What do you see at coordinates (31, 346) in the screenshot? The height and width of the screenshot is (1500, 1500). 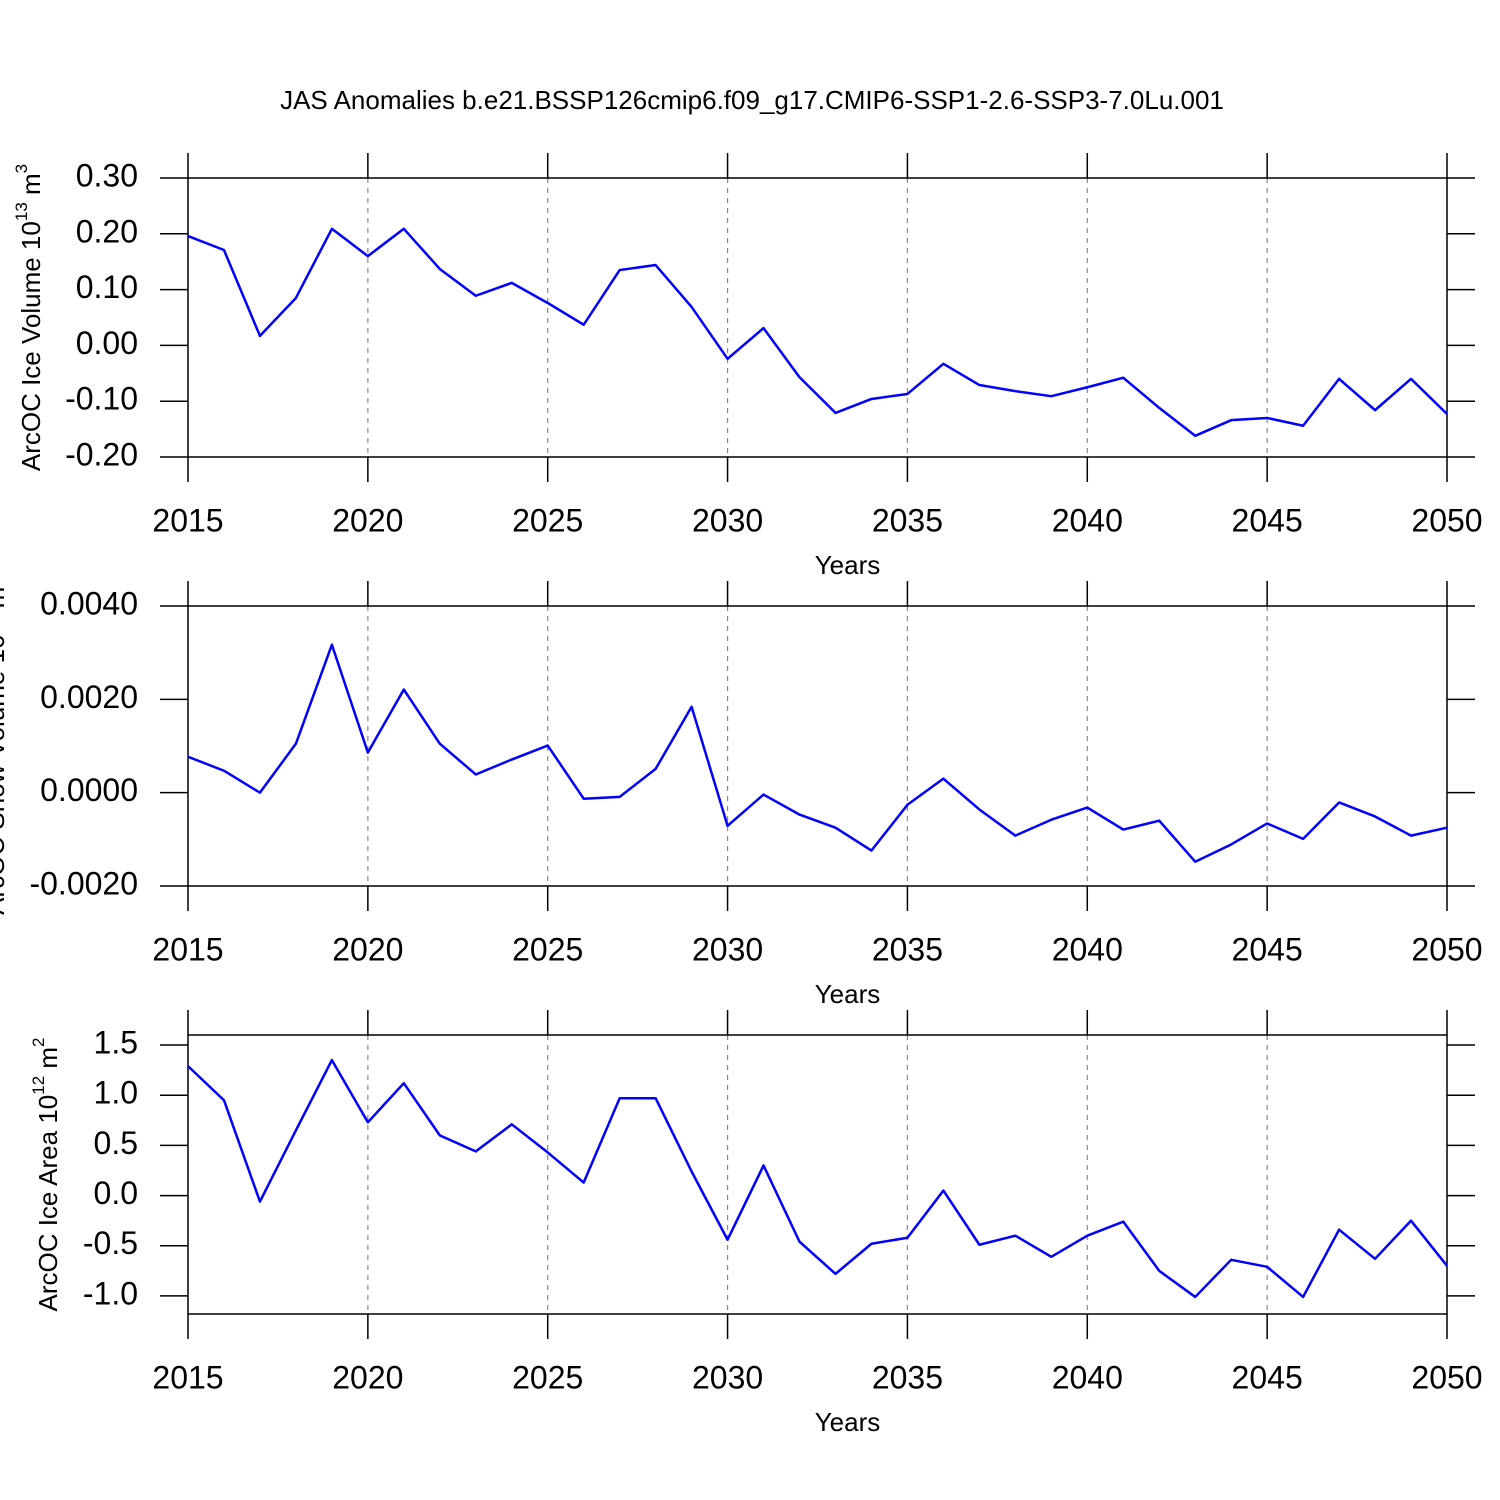 I see `y-axis-label-part: ArcOC Ice Volume 10` at bounding box center [31, 346].